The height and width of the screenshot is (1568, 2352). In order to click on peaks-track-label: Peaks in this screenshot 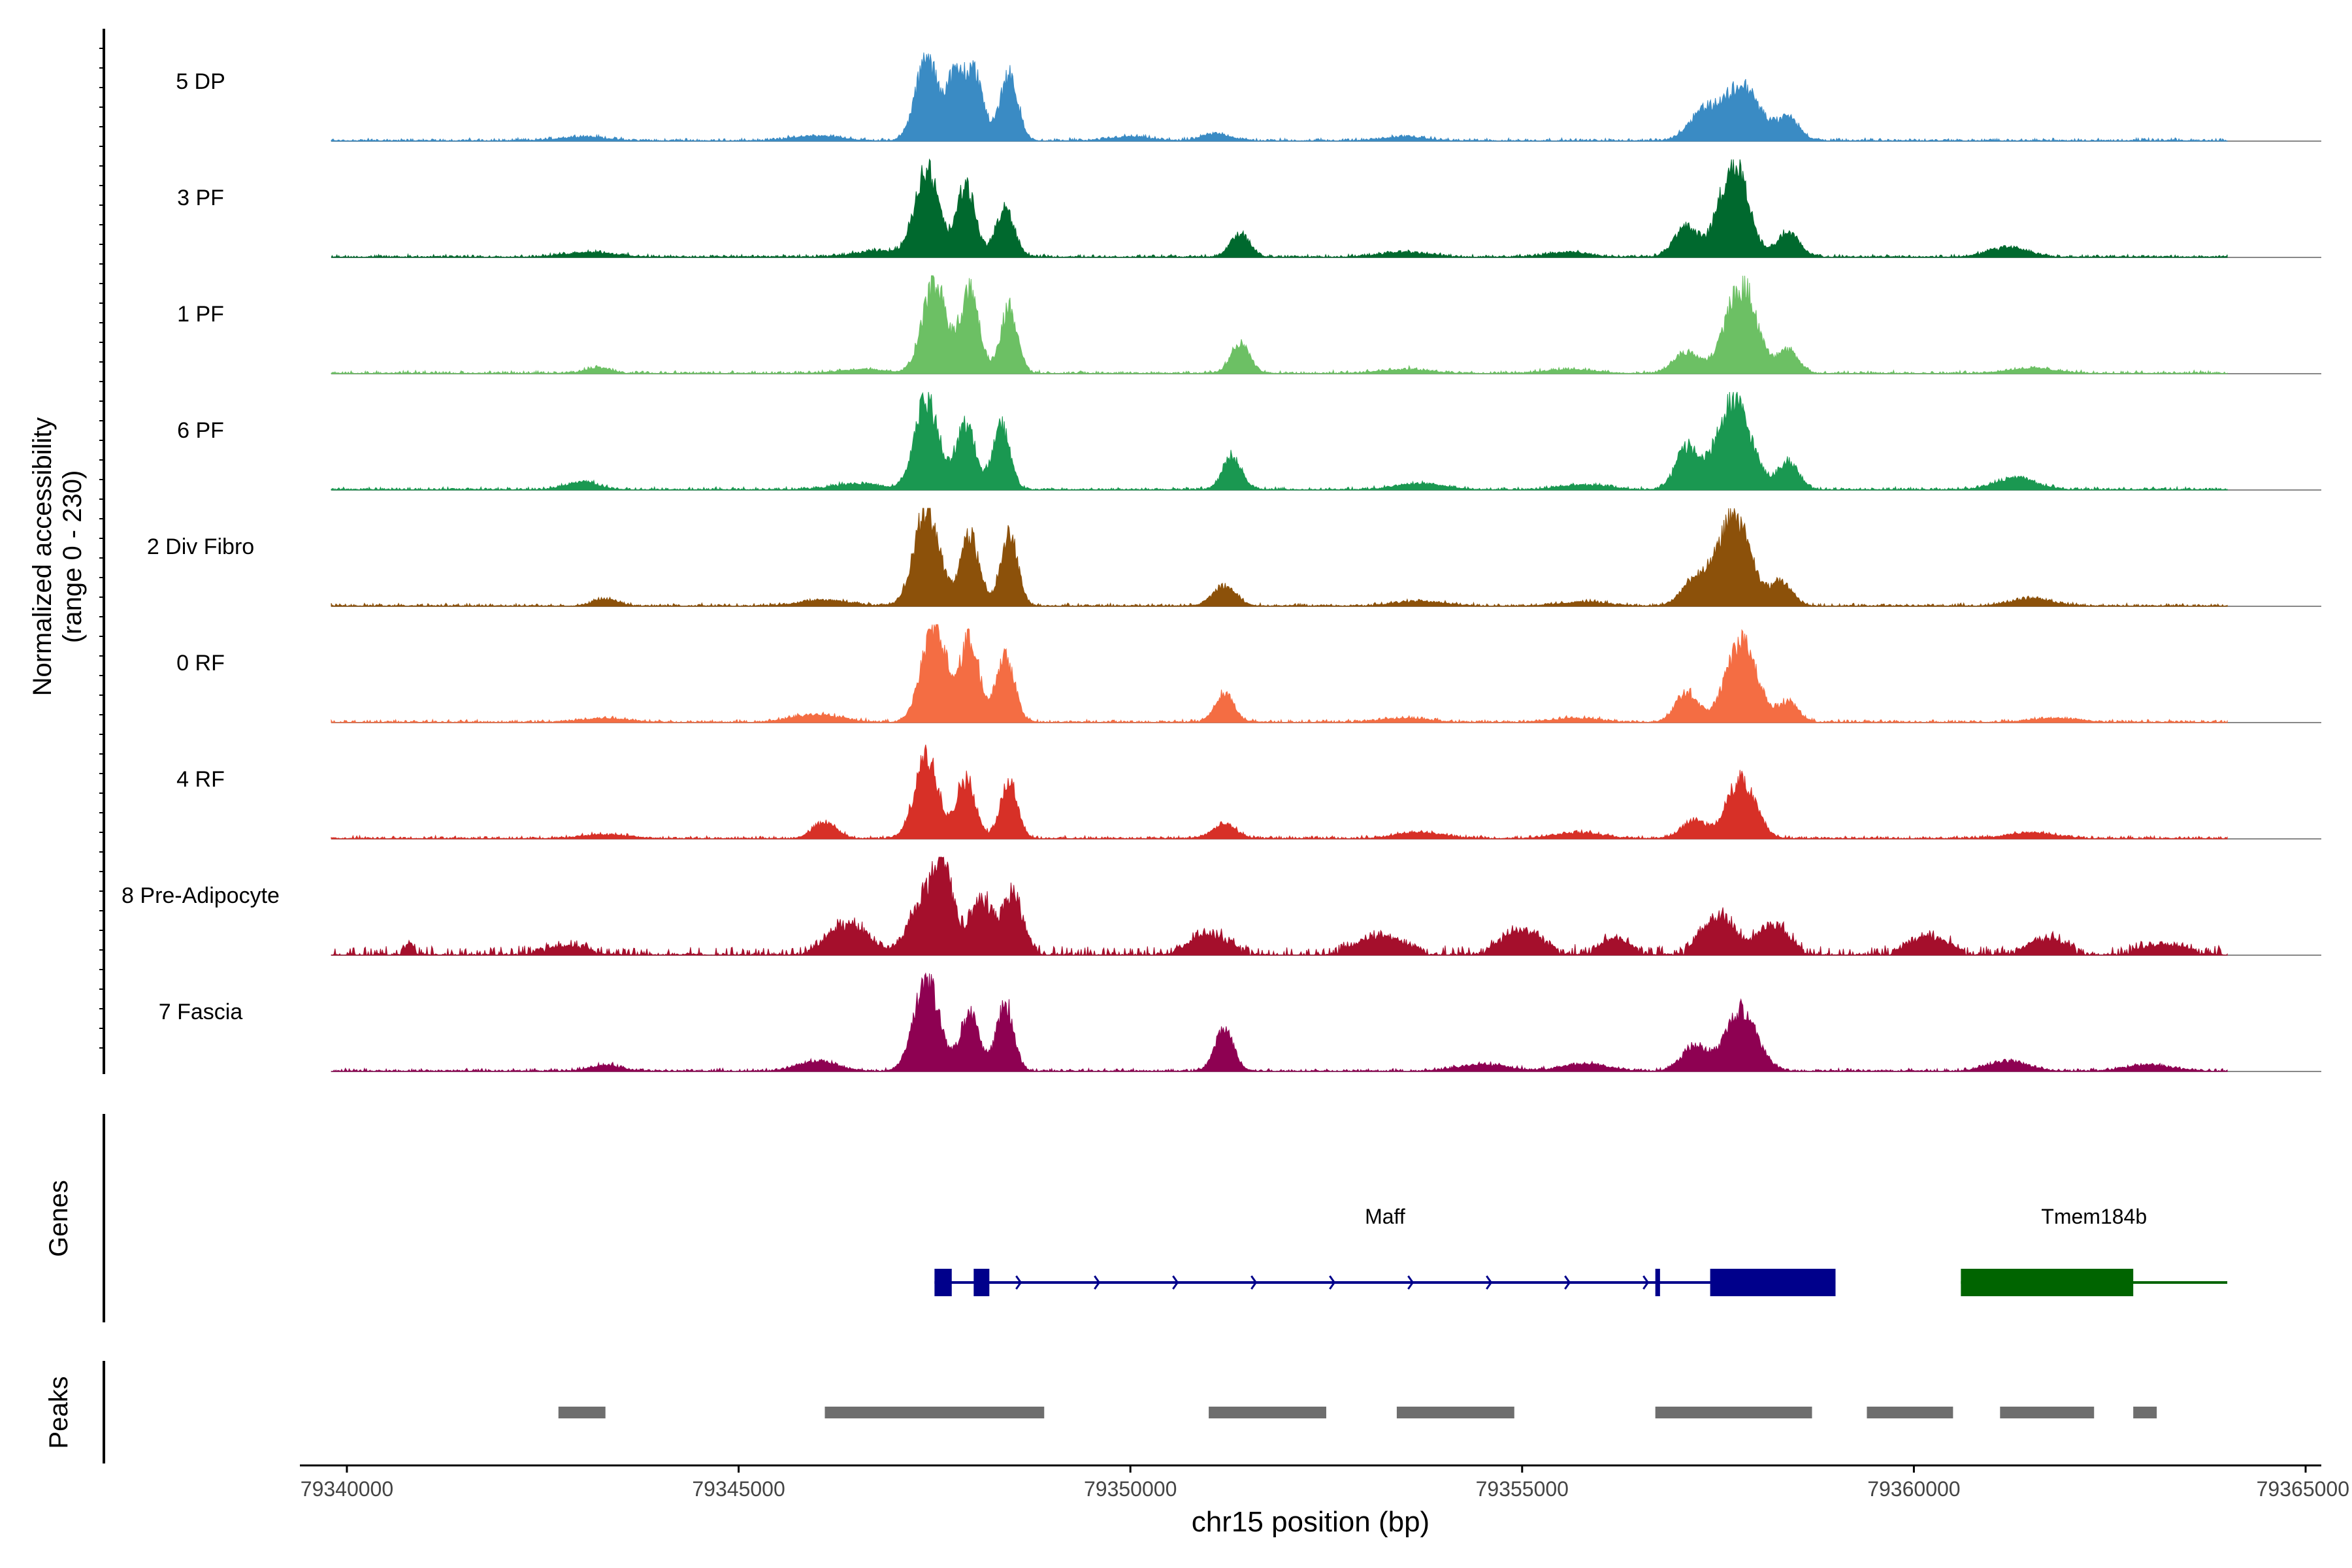, I will do `click(58, 1412)`.